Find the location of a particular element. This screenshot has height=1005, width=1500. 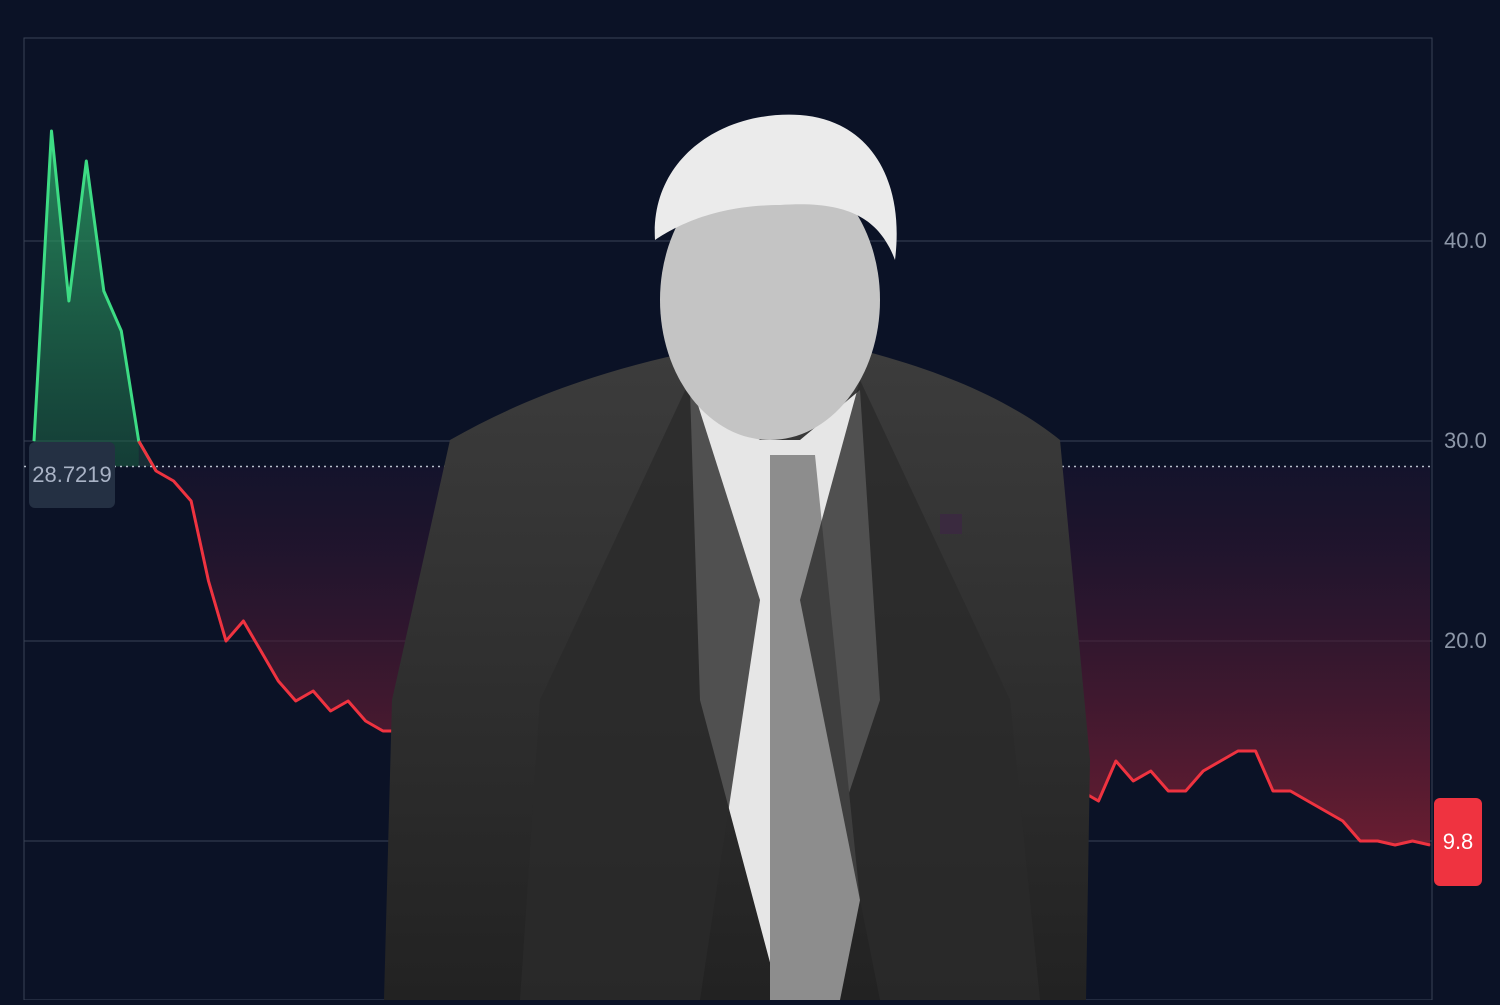

series-line-up is located at coordinates (95, 300).